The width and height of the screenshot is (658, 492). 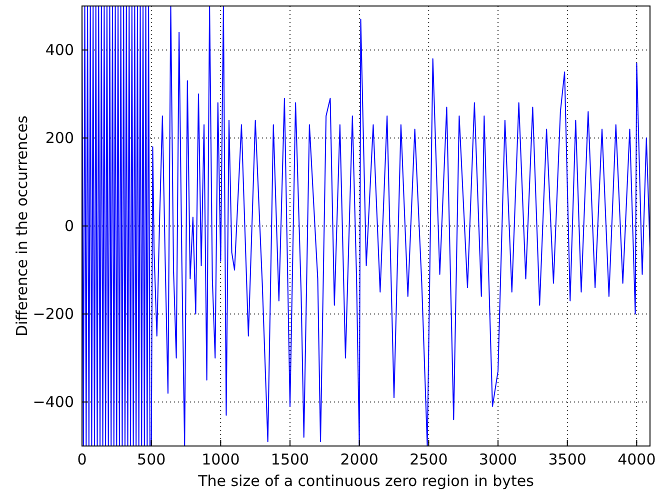 What do you see at coordinates (82, 459) in the screenshot?
I see `x-tick-label: 0` at bounding box center [82, 459].